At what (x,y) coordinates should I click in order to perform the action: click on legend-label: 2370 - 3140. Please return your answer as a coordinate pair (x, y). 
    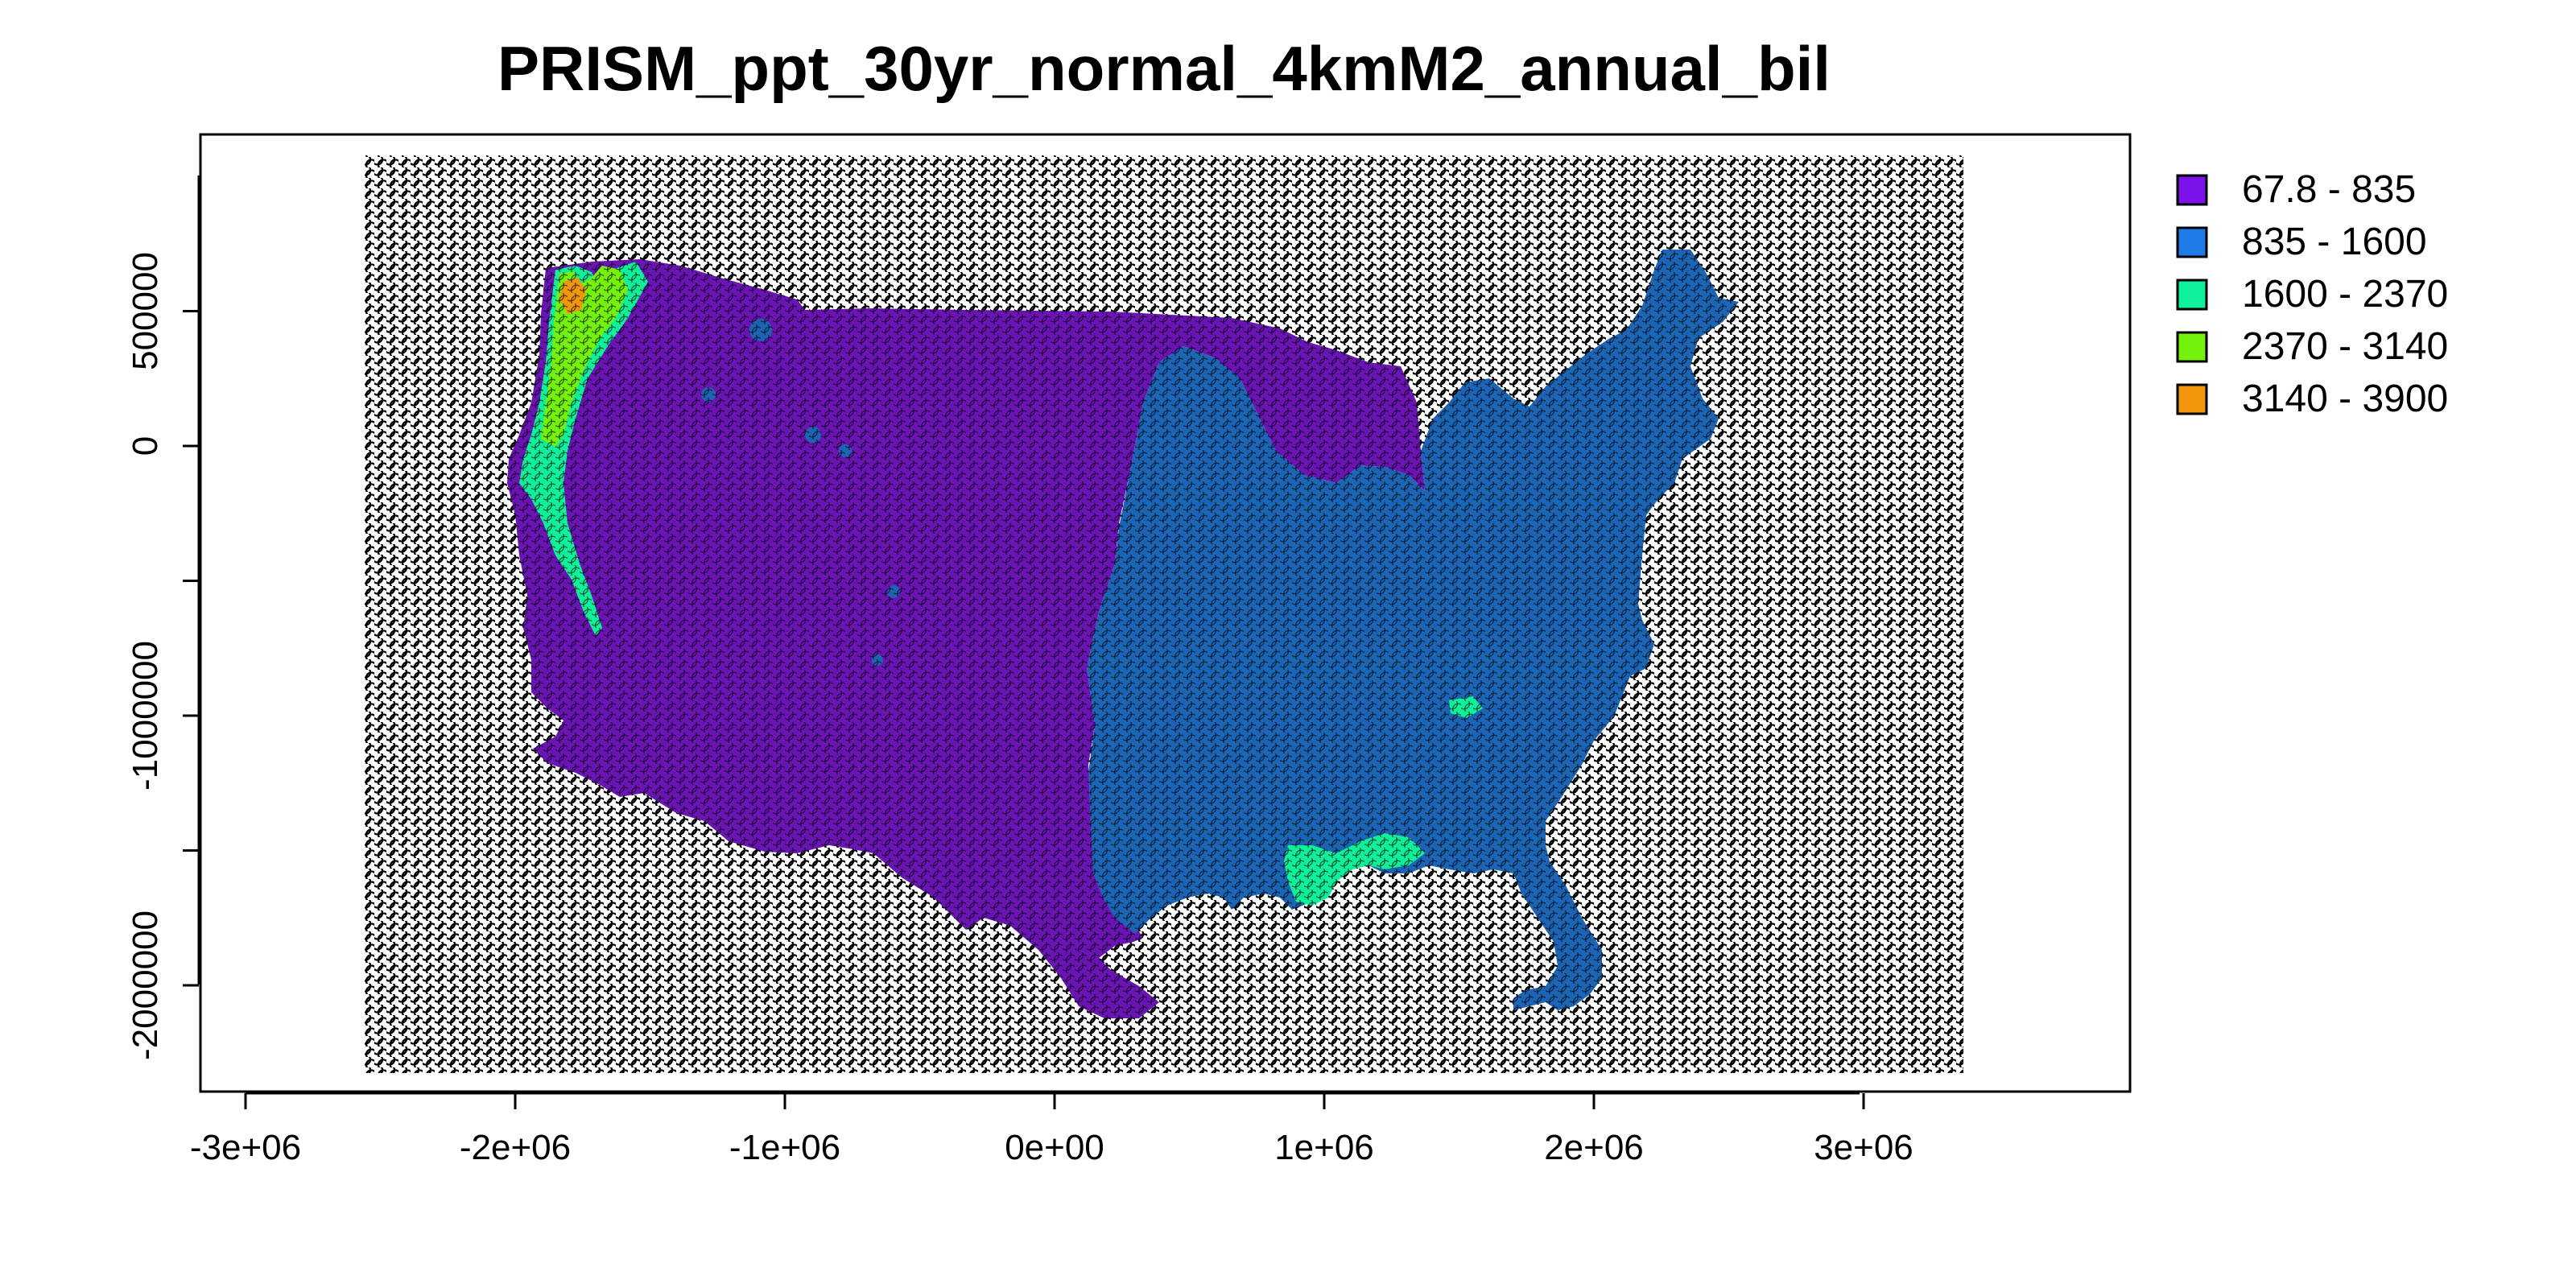
    Looking at the image, I should click on (2345, 346).